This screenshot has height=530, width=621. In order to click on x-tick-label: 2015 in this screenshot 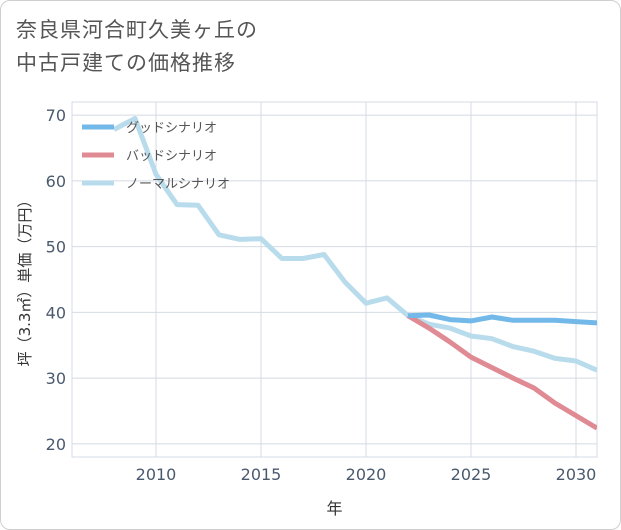, I will do `click(261, 474)`.